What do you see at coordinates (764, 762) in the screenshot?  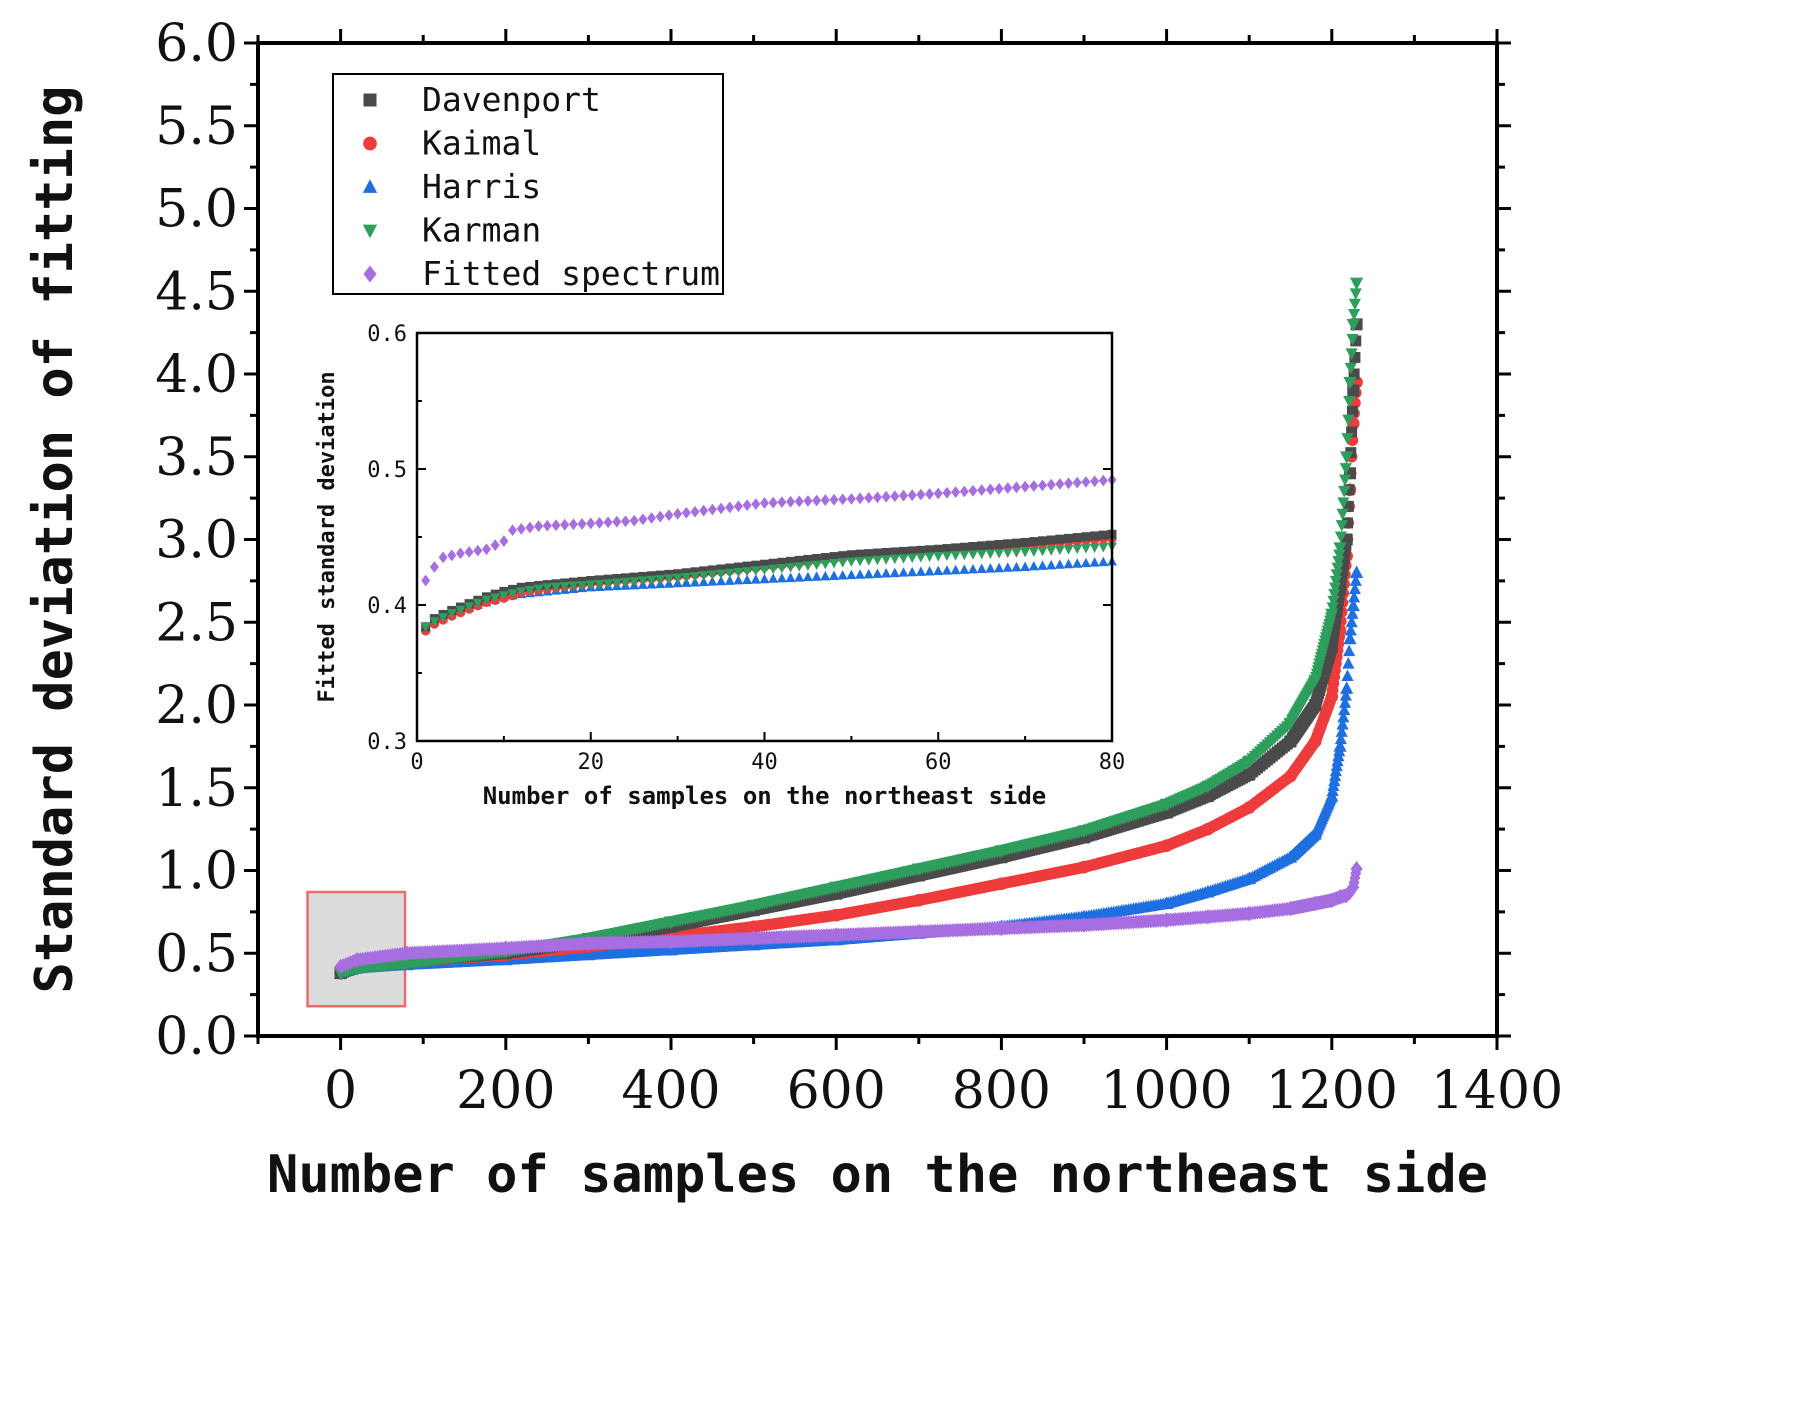 I see `inset-x-tick-label: 40` at bounding box center [764, 762].